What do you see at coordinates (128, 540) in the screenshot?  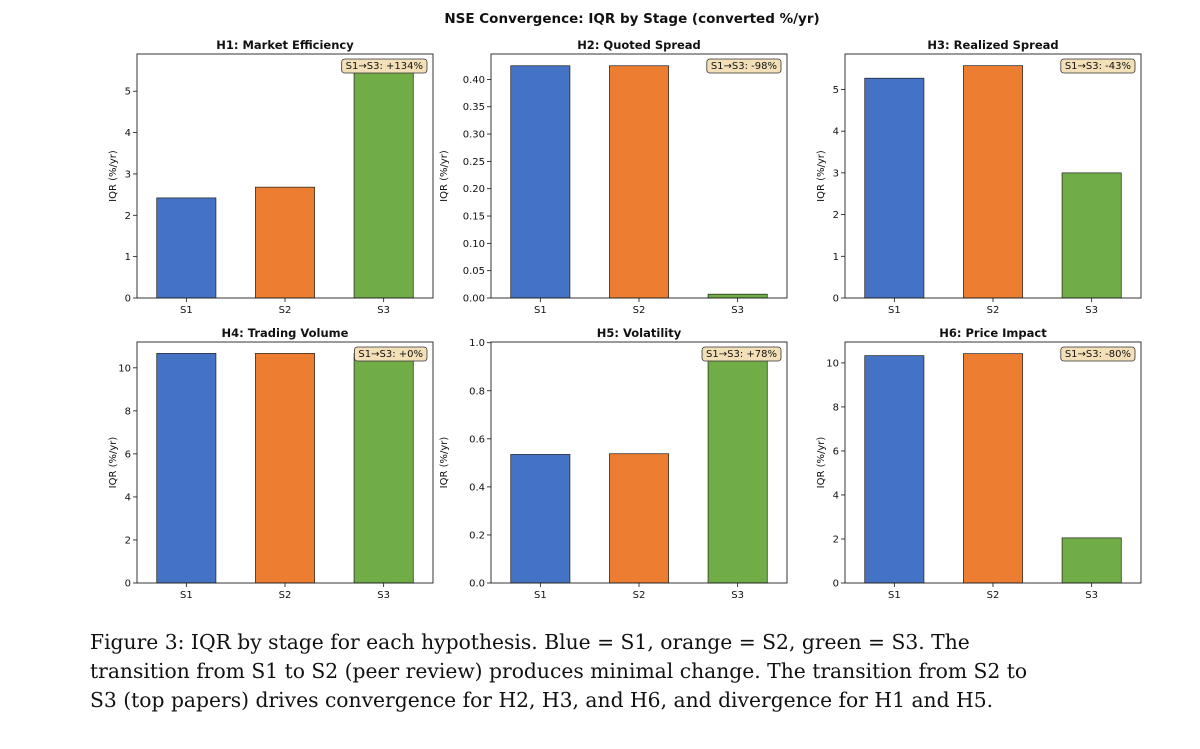 I see `h4-ytick-label: 2` at bounding box center [128, 540].